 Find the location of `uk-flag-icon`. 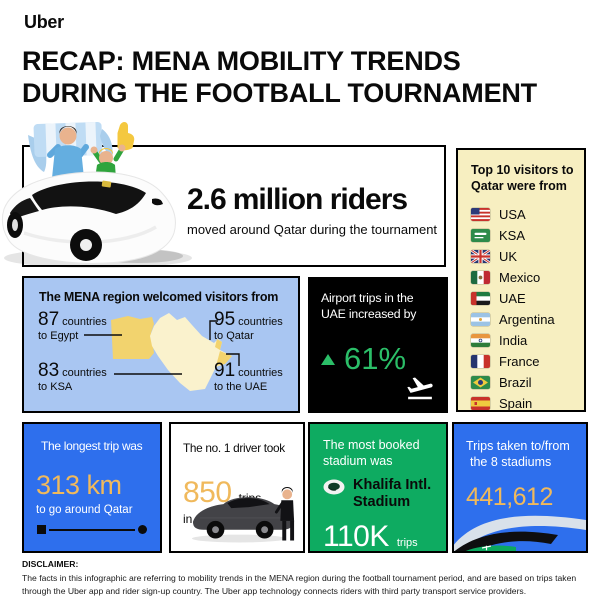

uk-flag-icon is located at coordinates (480, 256).